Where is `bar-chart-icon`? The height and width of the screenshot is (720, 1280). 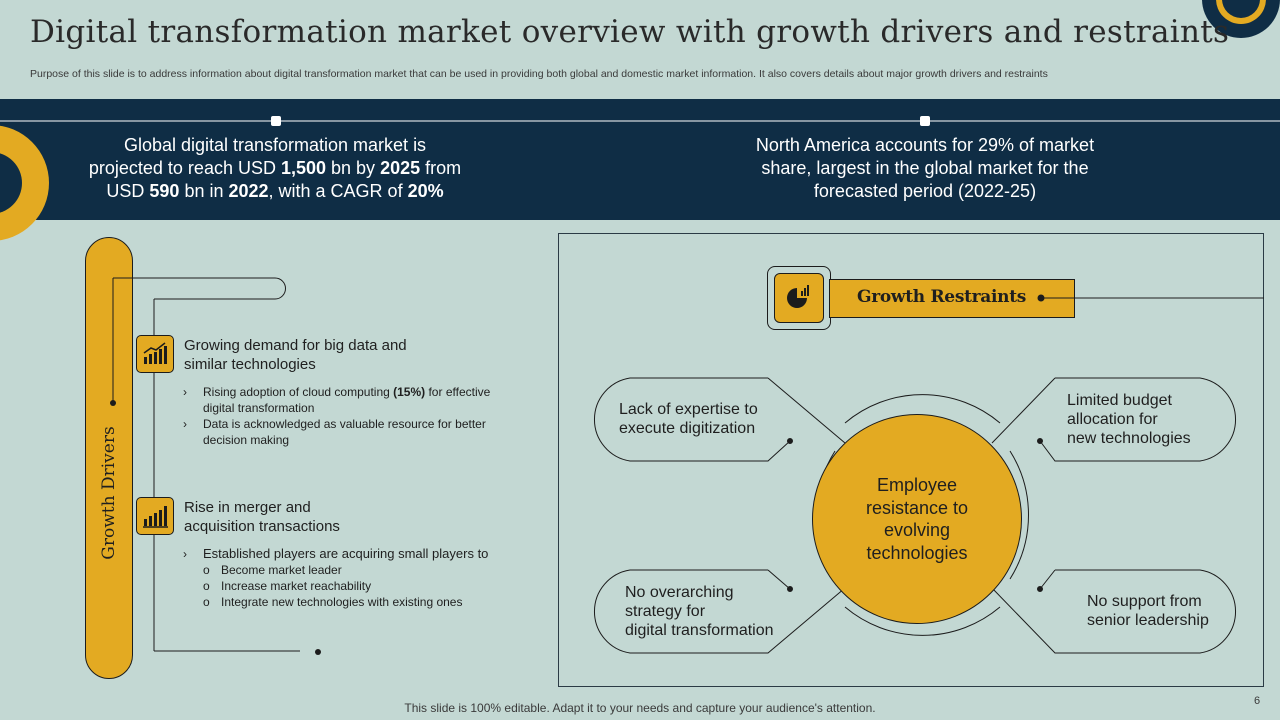 bar-chart-icon is located at coordinates (155, 516).